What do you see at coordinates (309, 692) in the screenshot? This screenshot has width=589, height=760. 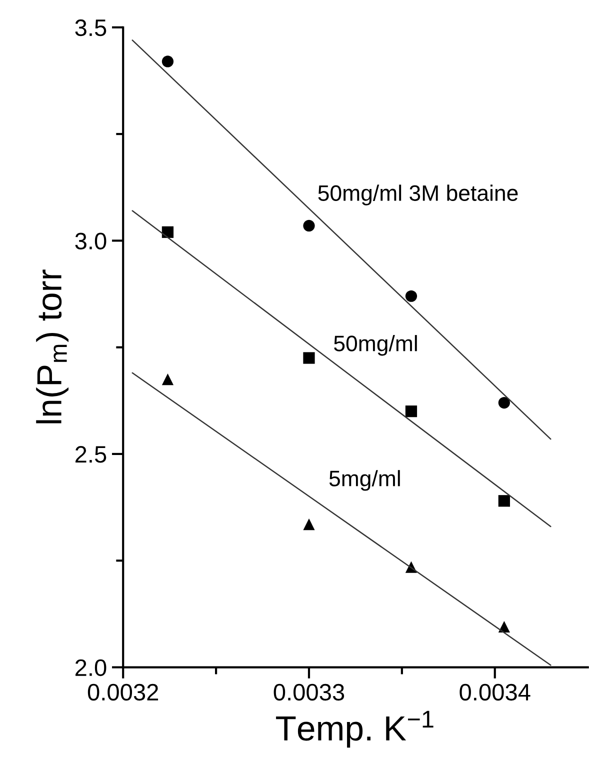 I see `x-tick-label: 0.0033` at bounding box center [309, 692].